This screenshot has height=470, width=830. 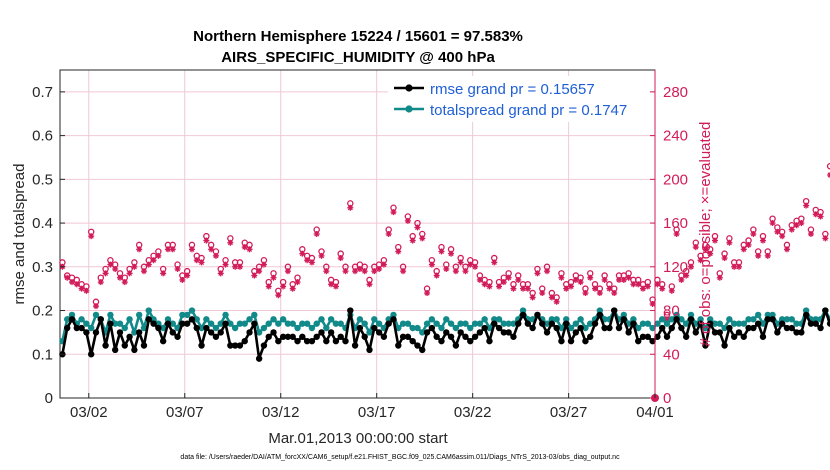 I want to click on y-axis-label-right: # of obs: o=possible; ×=evaluated, so click(x=705, y=234).